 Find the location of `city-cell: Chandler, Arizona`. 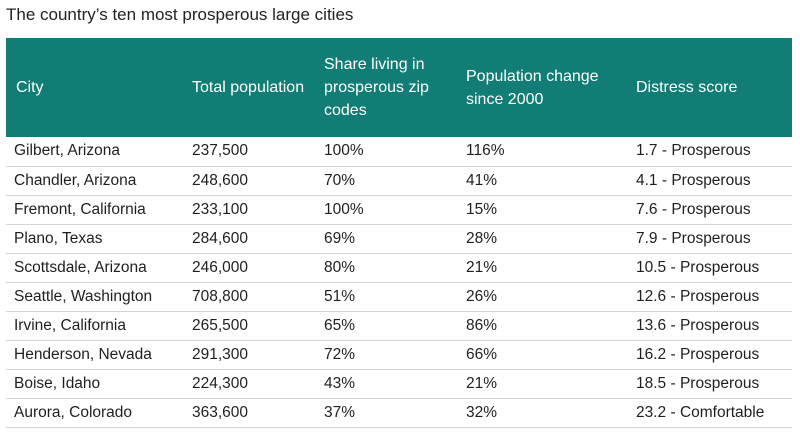

city-cell: Chandler, Arizona is located at coordinates (75, 180).